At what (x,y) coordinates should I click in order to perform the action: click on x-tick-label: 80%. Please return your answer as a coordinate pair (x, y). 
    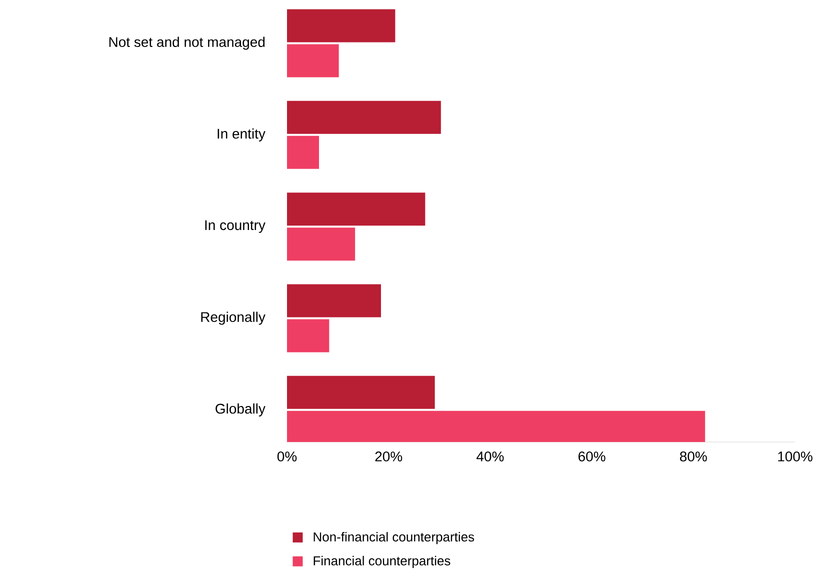
    Looking at the image, I should click on (693, 457).